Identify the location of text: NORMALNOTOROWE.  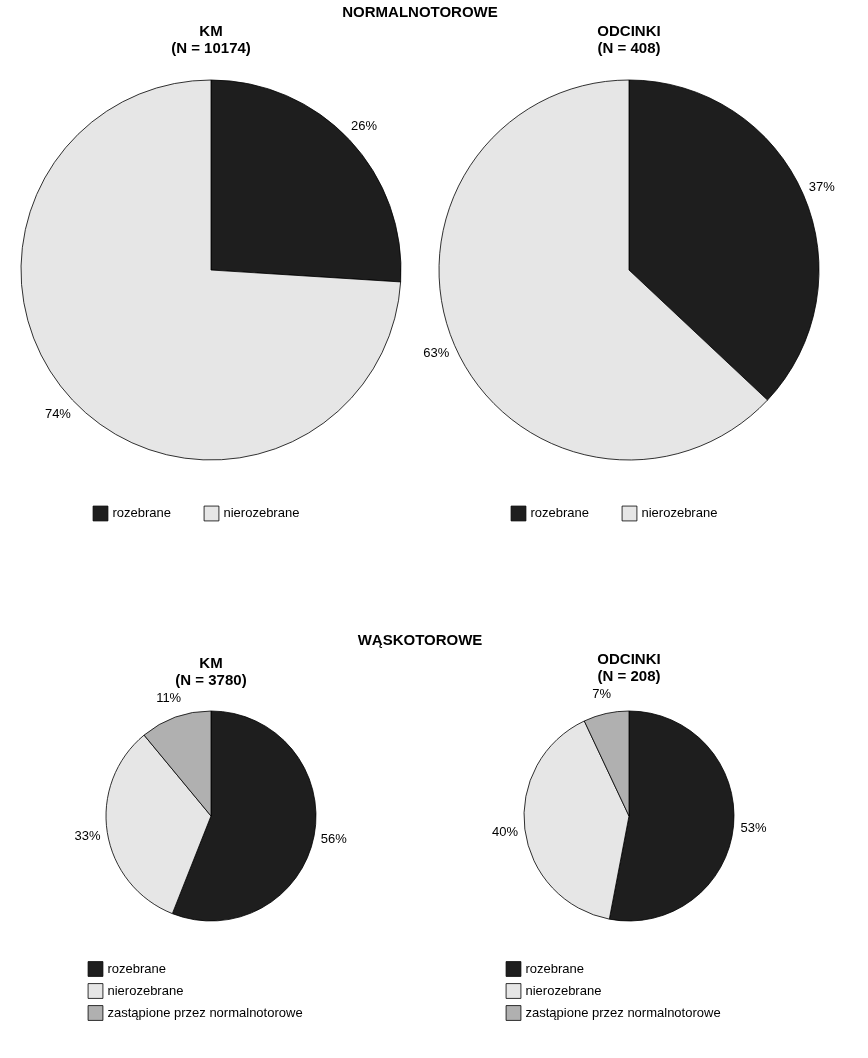
(420, 11).